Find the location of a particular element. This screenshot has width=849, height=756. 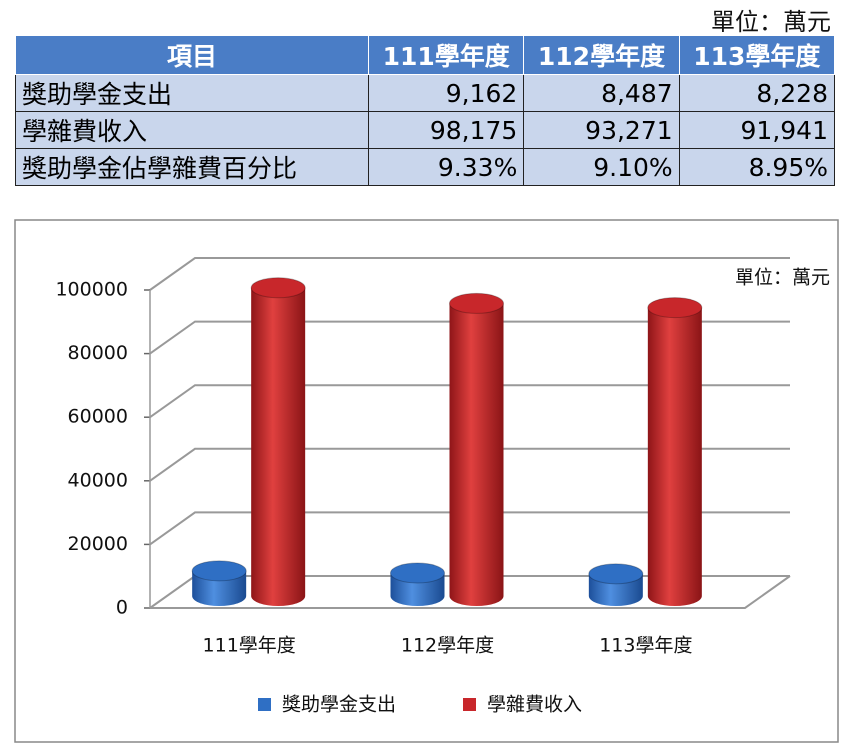

header-cell: 111學年度 is located at coordinates (446, 55).